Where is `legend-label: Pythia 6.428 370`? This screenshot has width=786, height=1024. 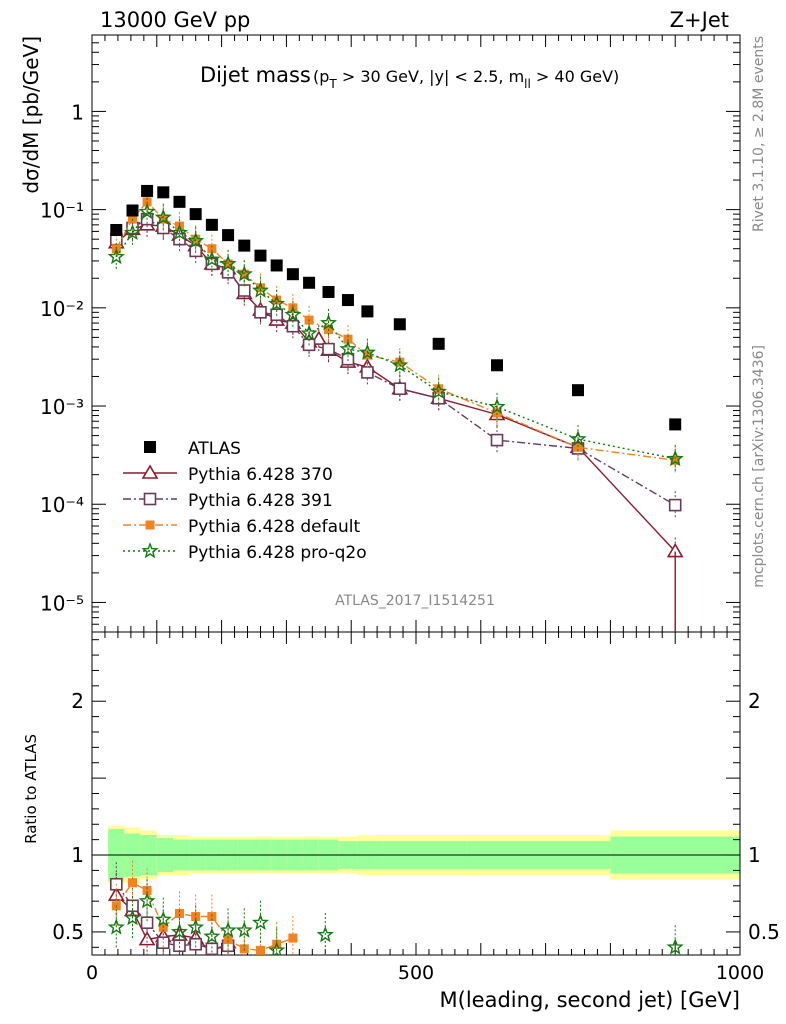 legend-label: Pythia 6.428 370 is located at coordinates (260, 475).